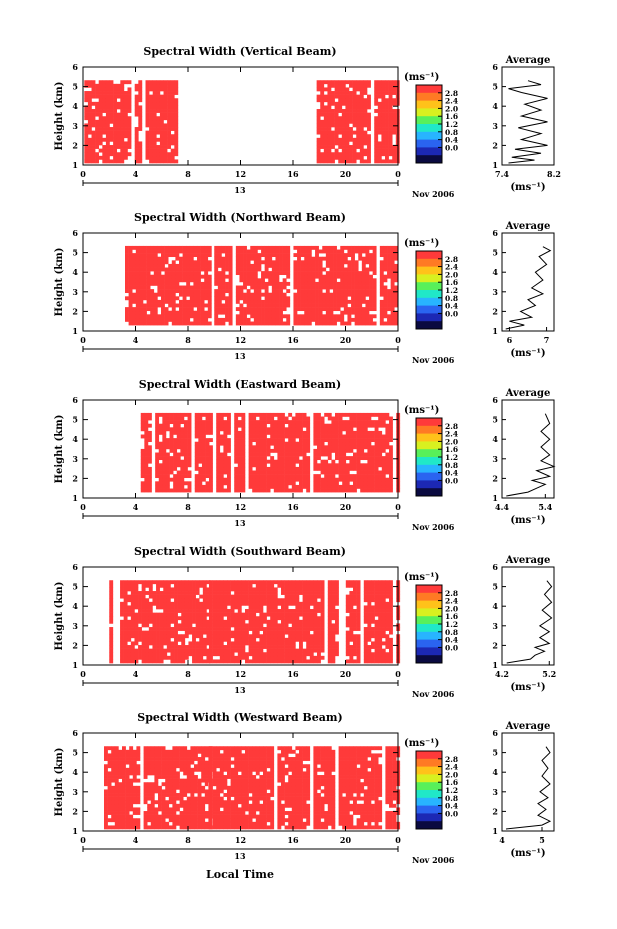 The height and width of the screenshot is (929, 617). Describe the element at coordinates (429, 286) in the screenshot. I see `colorbar-segment` at that location.